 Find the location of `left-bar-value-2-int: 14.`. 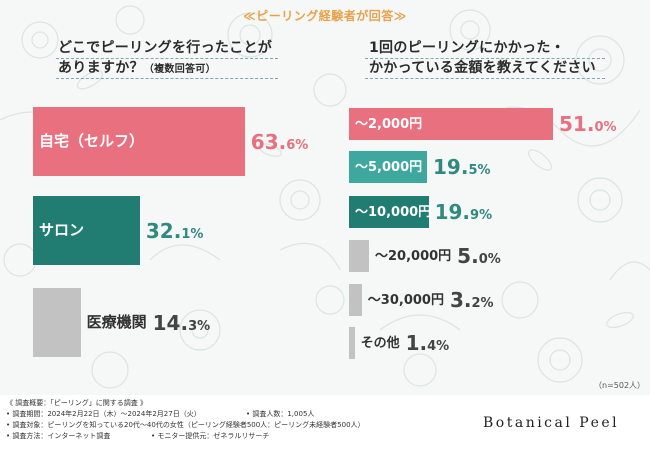

left-bar-value-2-int: 14. is located at coordinates (170, 322).